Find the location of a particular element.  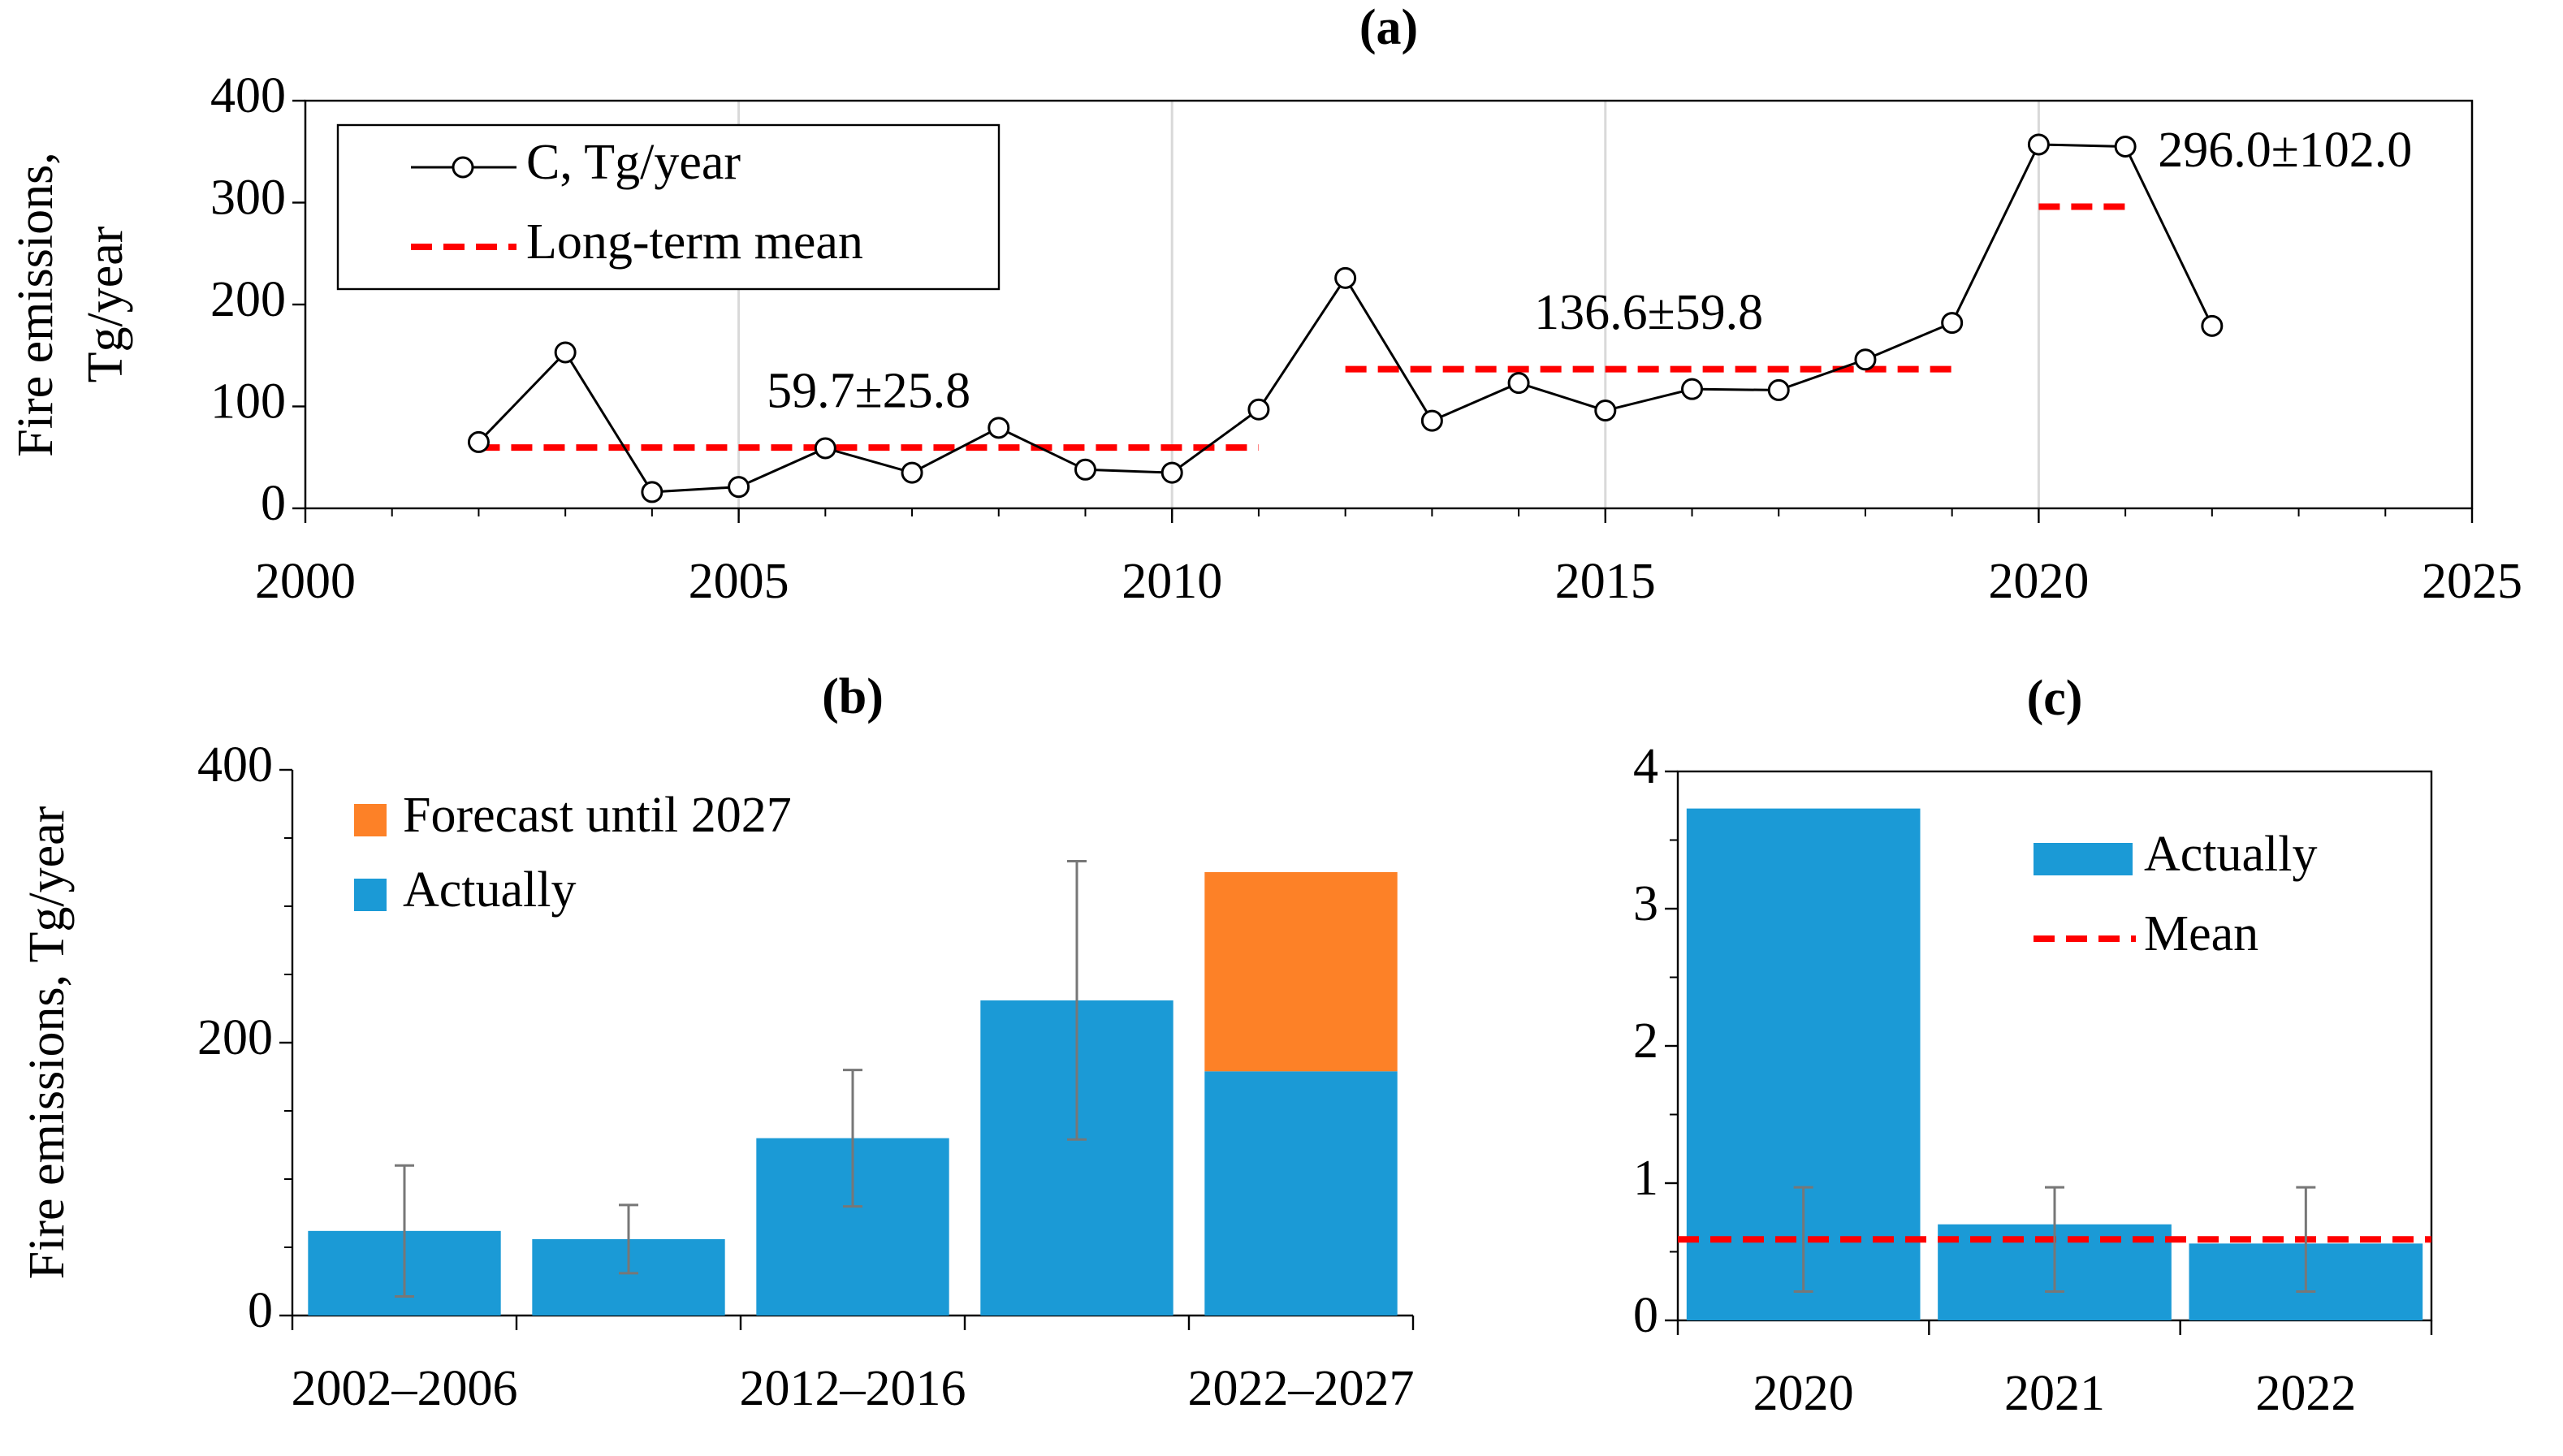

chart-title: (a) is located at coordinates (1388, 27).